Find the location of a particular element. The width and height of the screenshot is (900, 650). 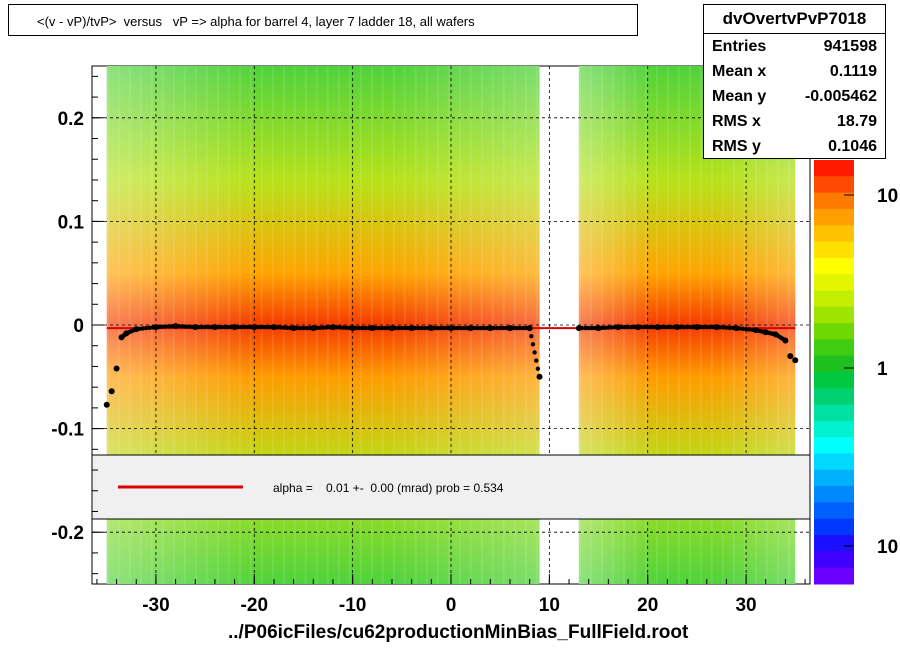

stats-row-entries: Entries 941598 is located at coordinates (794, 46).